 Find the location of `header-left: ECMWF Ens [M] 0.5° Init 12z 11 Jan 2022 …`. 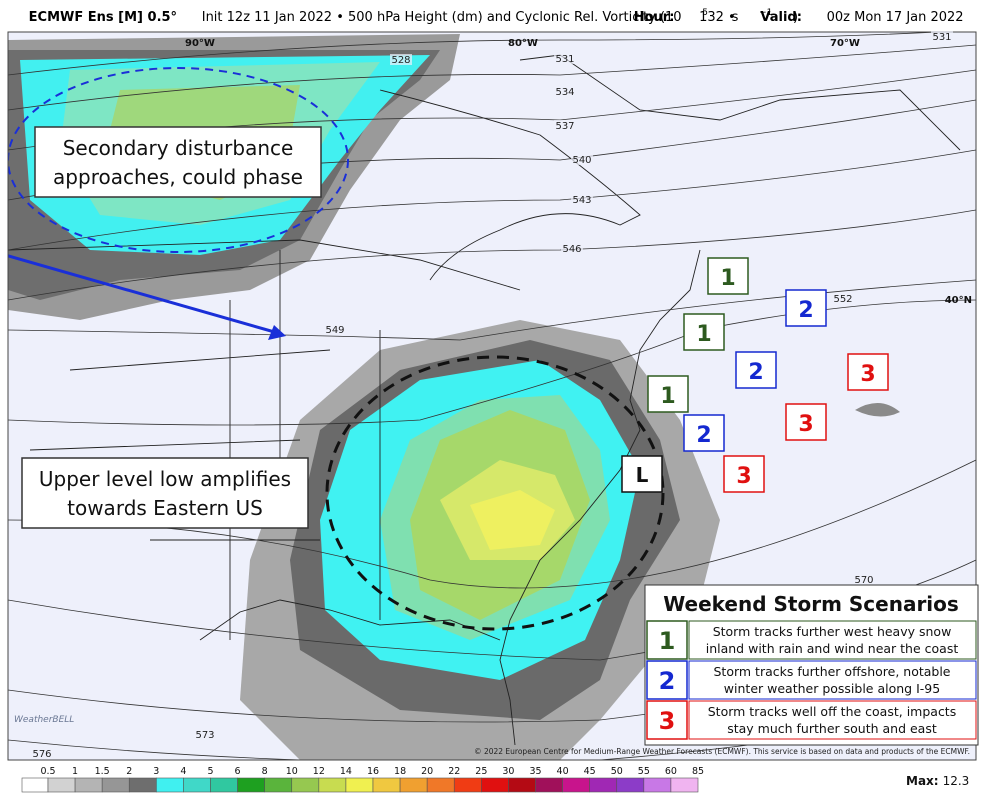

header-left: ECMWF Ens [M] 0.5° Init 12z 11 Jan 2022 … is located at coordinates (409, 14).